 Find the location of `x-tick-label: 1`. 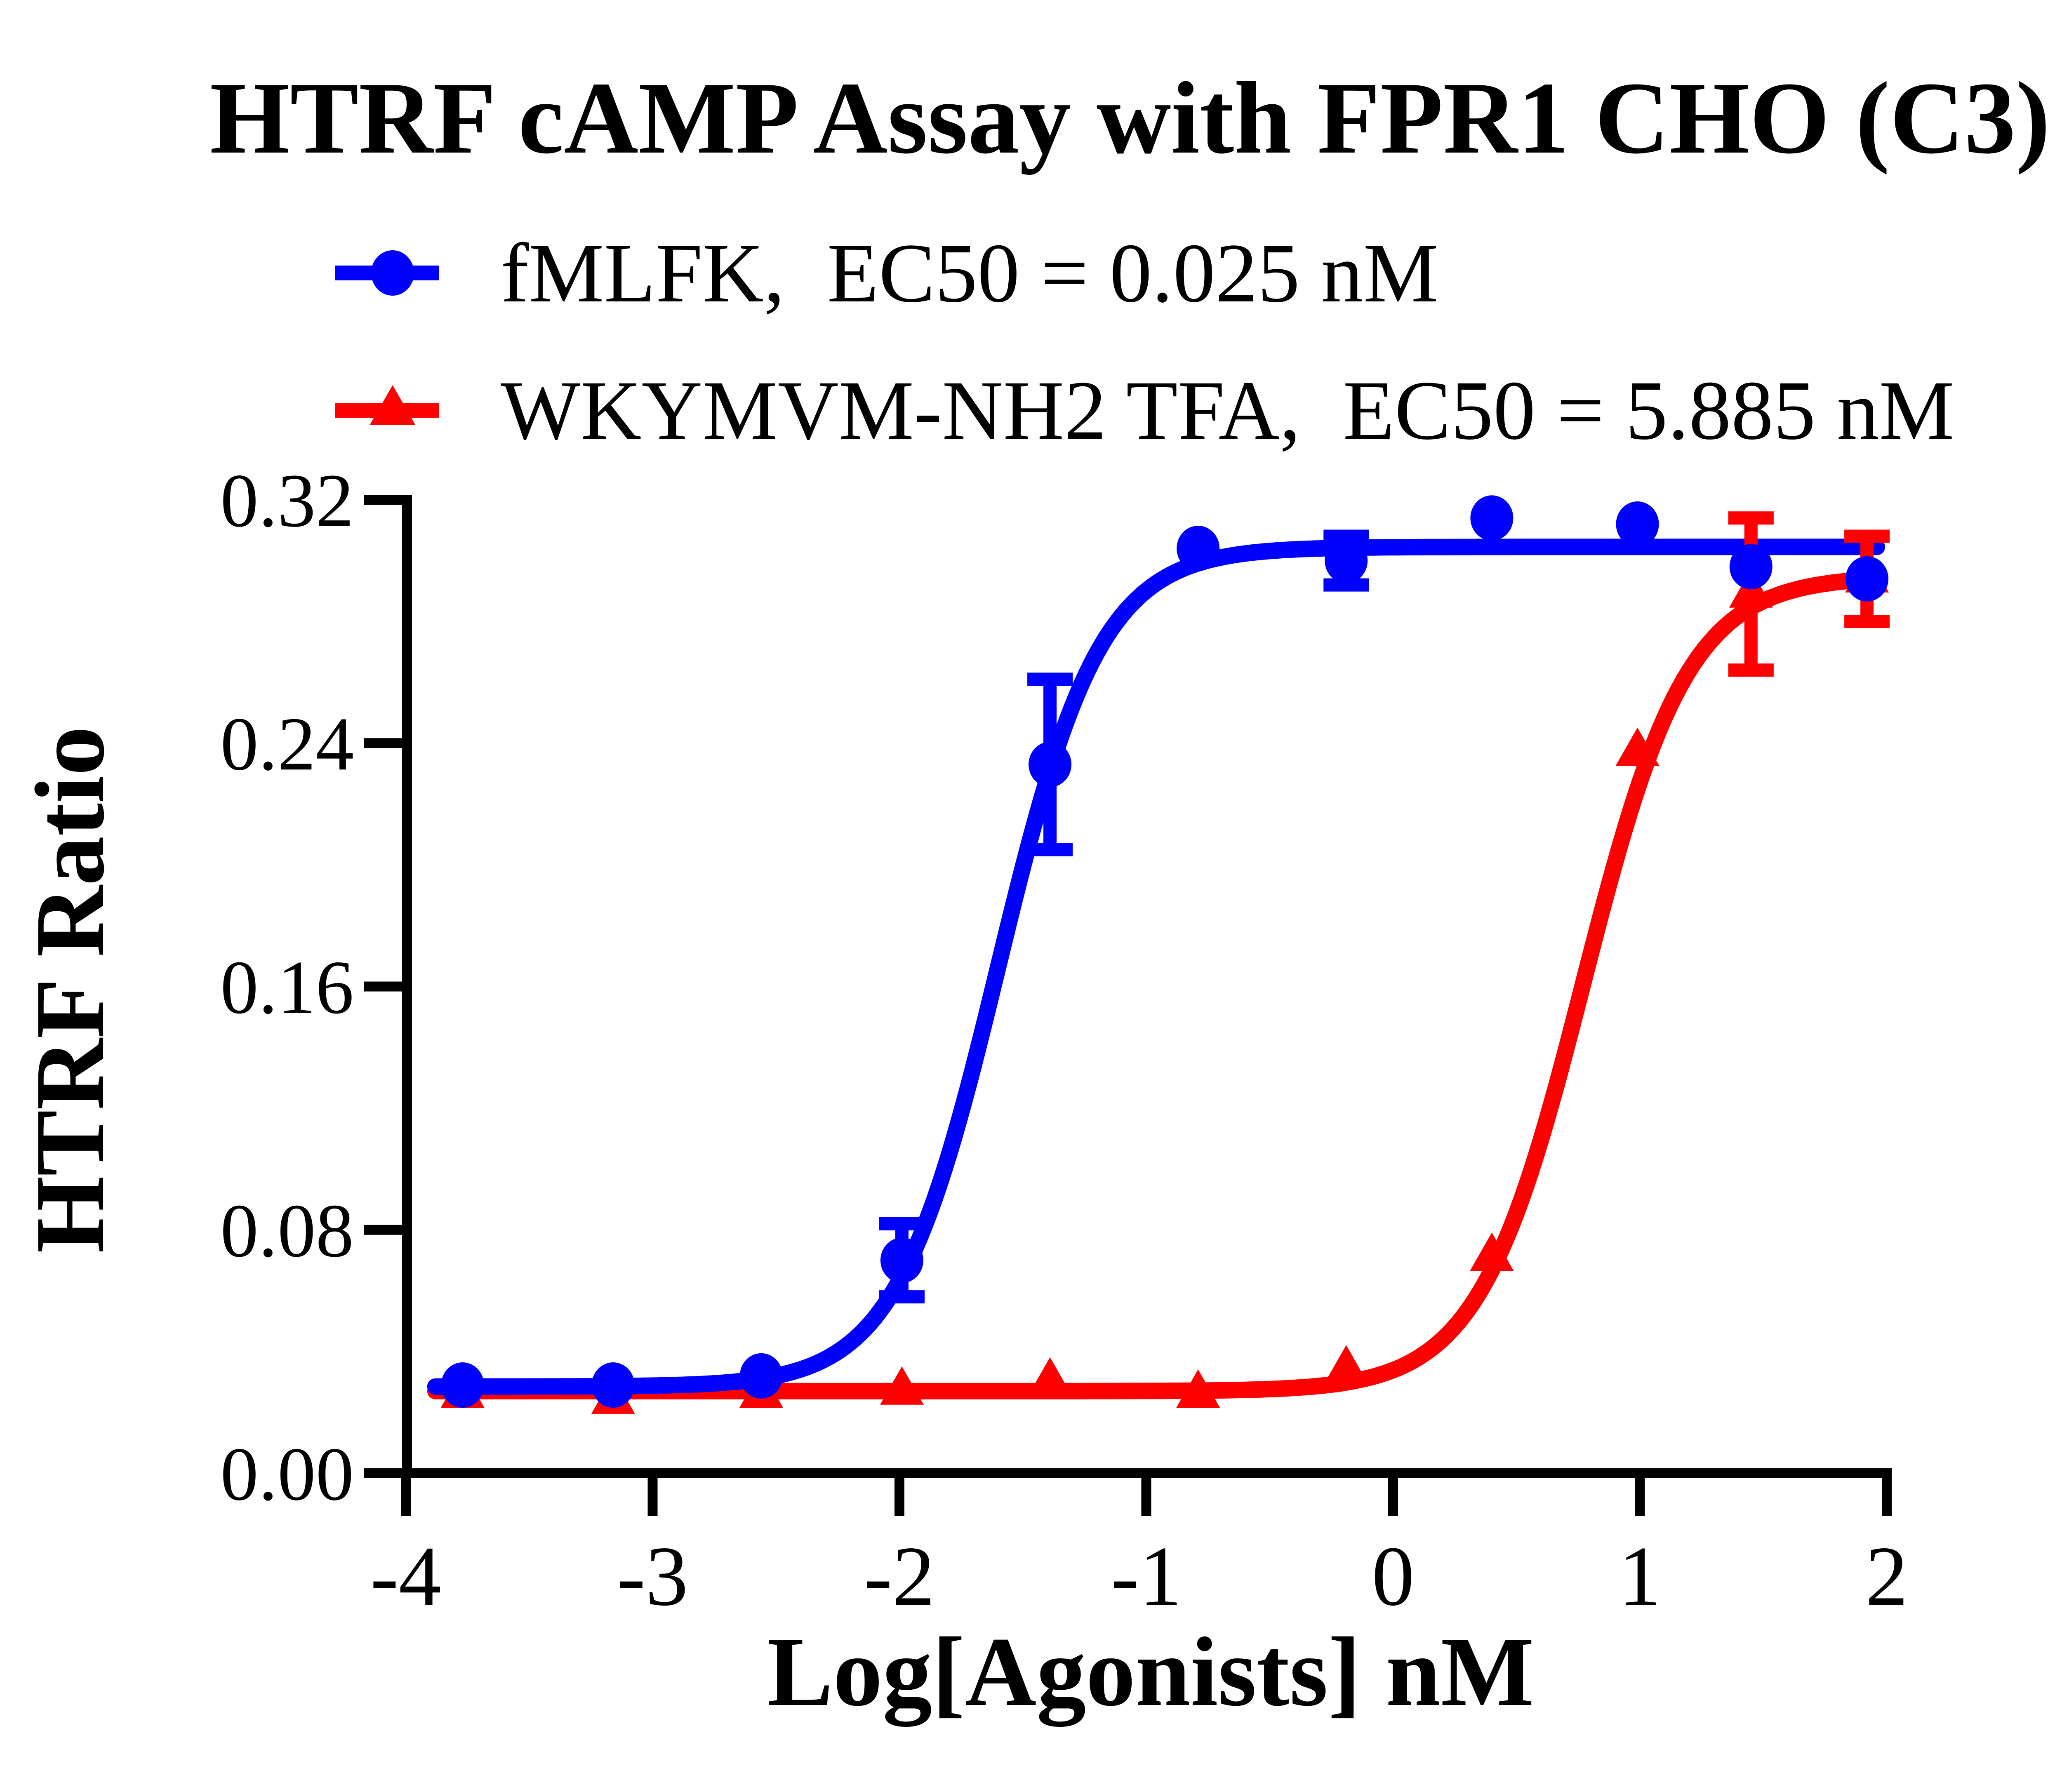

x-tick-label: 1 is located at coordinates (1640, 1576).